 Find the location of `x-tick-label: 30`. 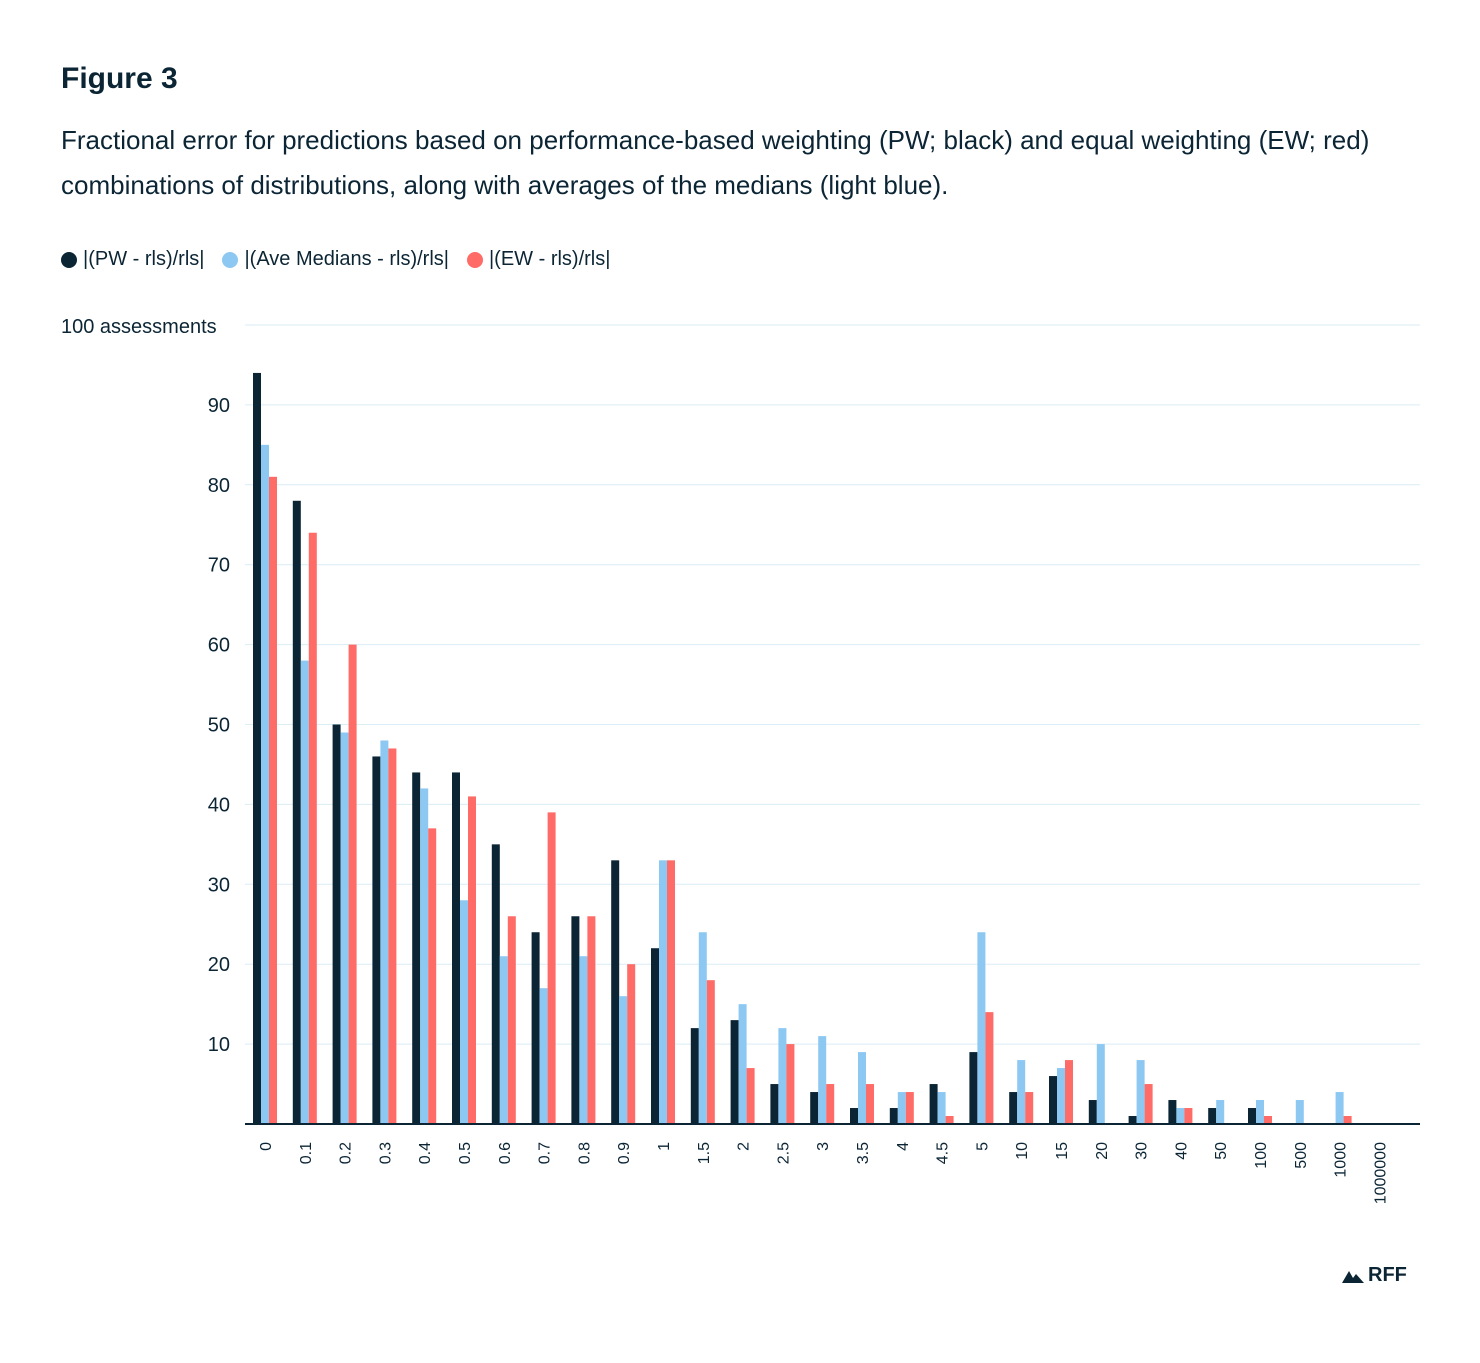

x-tick-label: 30 is located at coordinates (1142, 1151).